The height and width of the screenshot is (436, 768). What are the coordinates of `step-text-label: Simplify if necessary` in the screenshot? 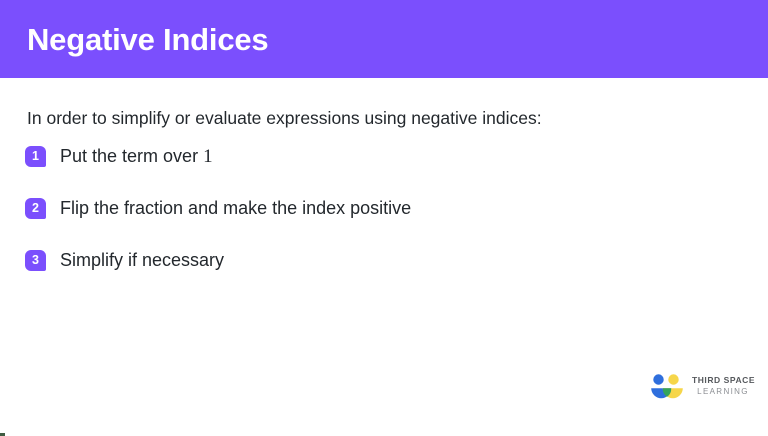 It's located at (142, 260).